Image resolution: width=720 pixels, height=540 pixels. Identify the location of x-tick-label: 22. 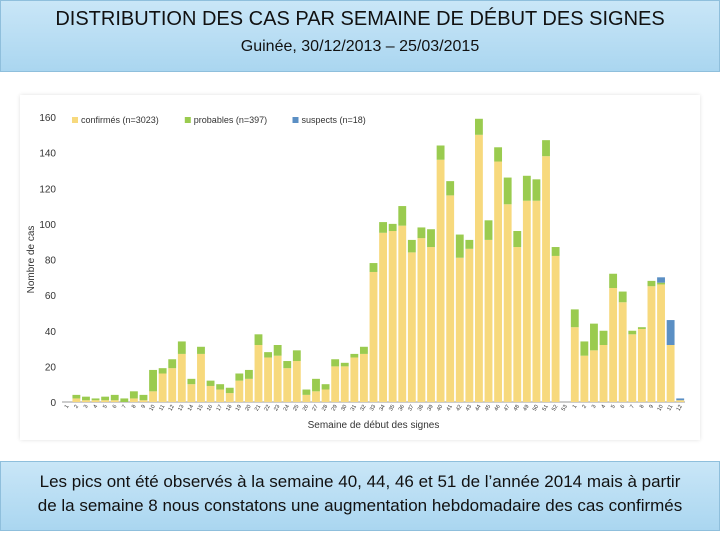
(268, 408).